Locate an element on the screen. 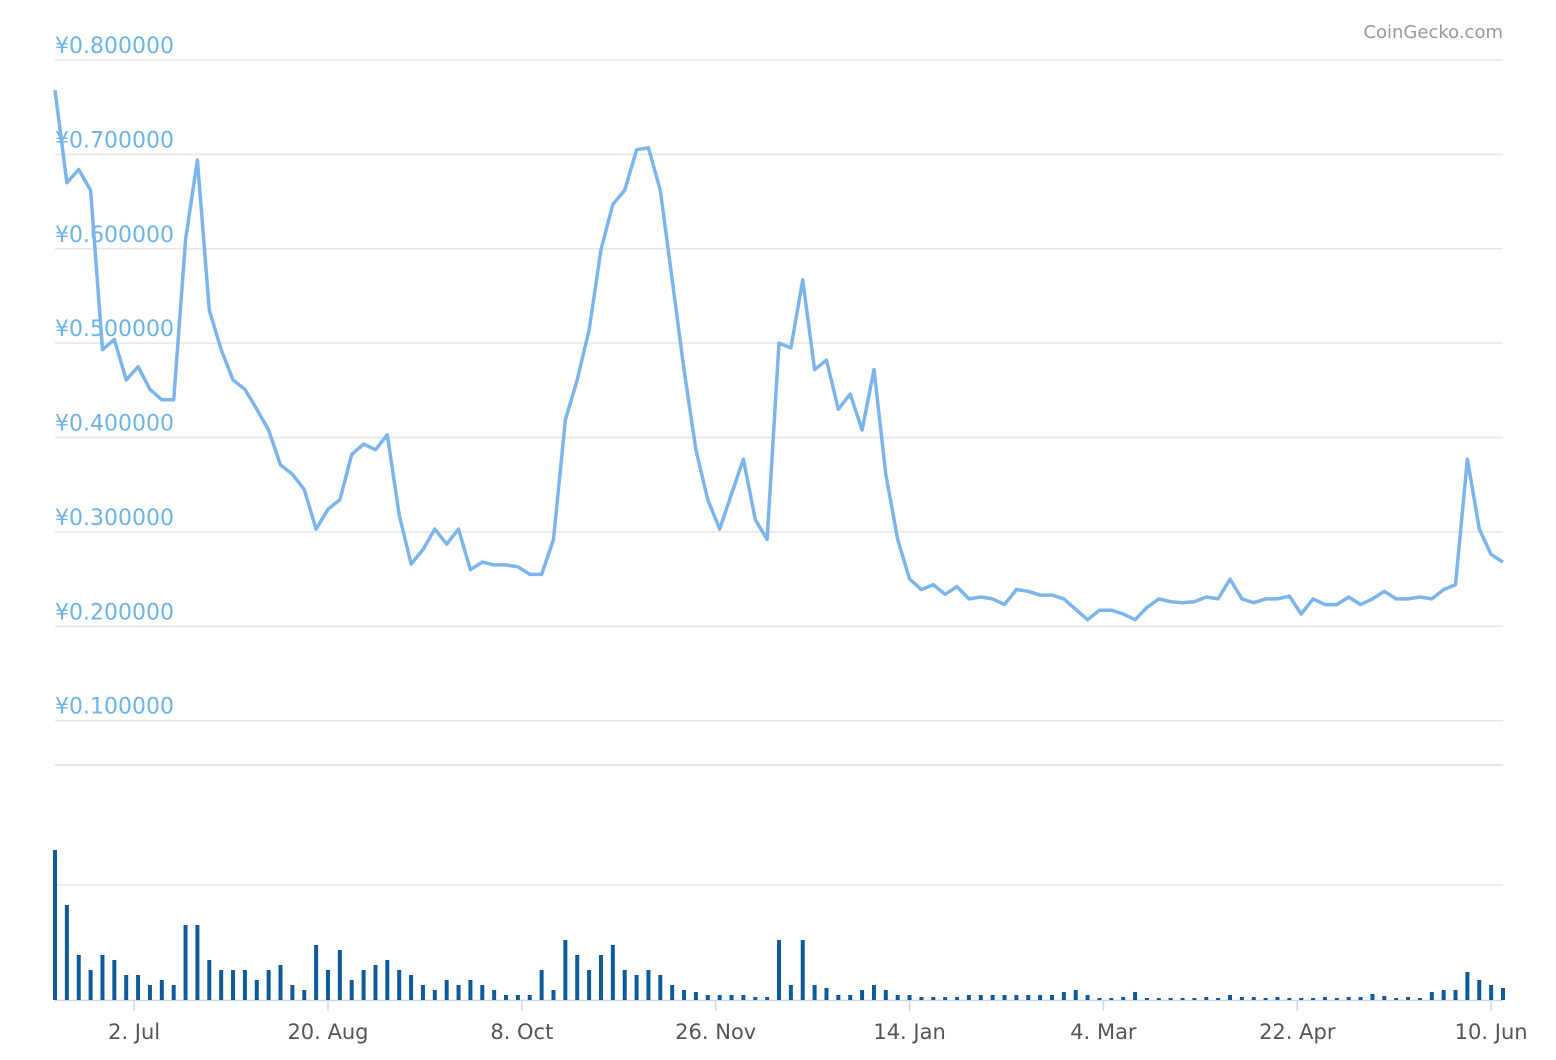 The width and height of the screenshot is (1556, 1060). y-tick-label: ¥0.100000 is located at coordinates (114, 707).